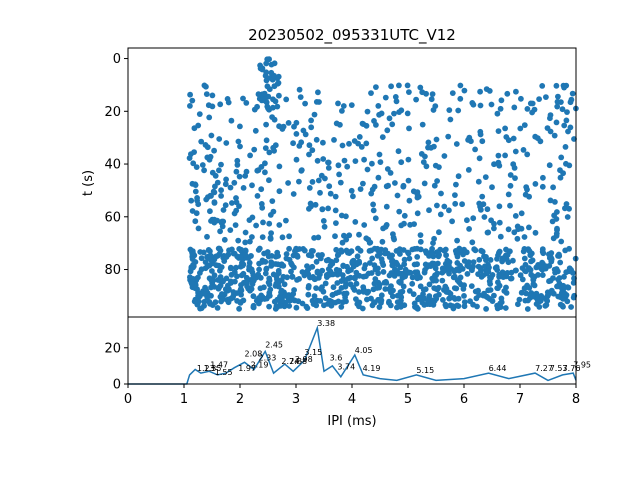 The width and height of the screenshot is (640, 480). I want to click on x-tick-label: 8, so click(576, 399).